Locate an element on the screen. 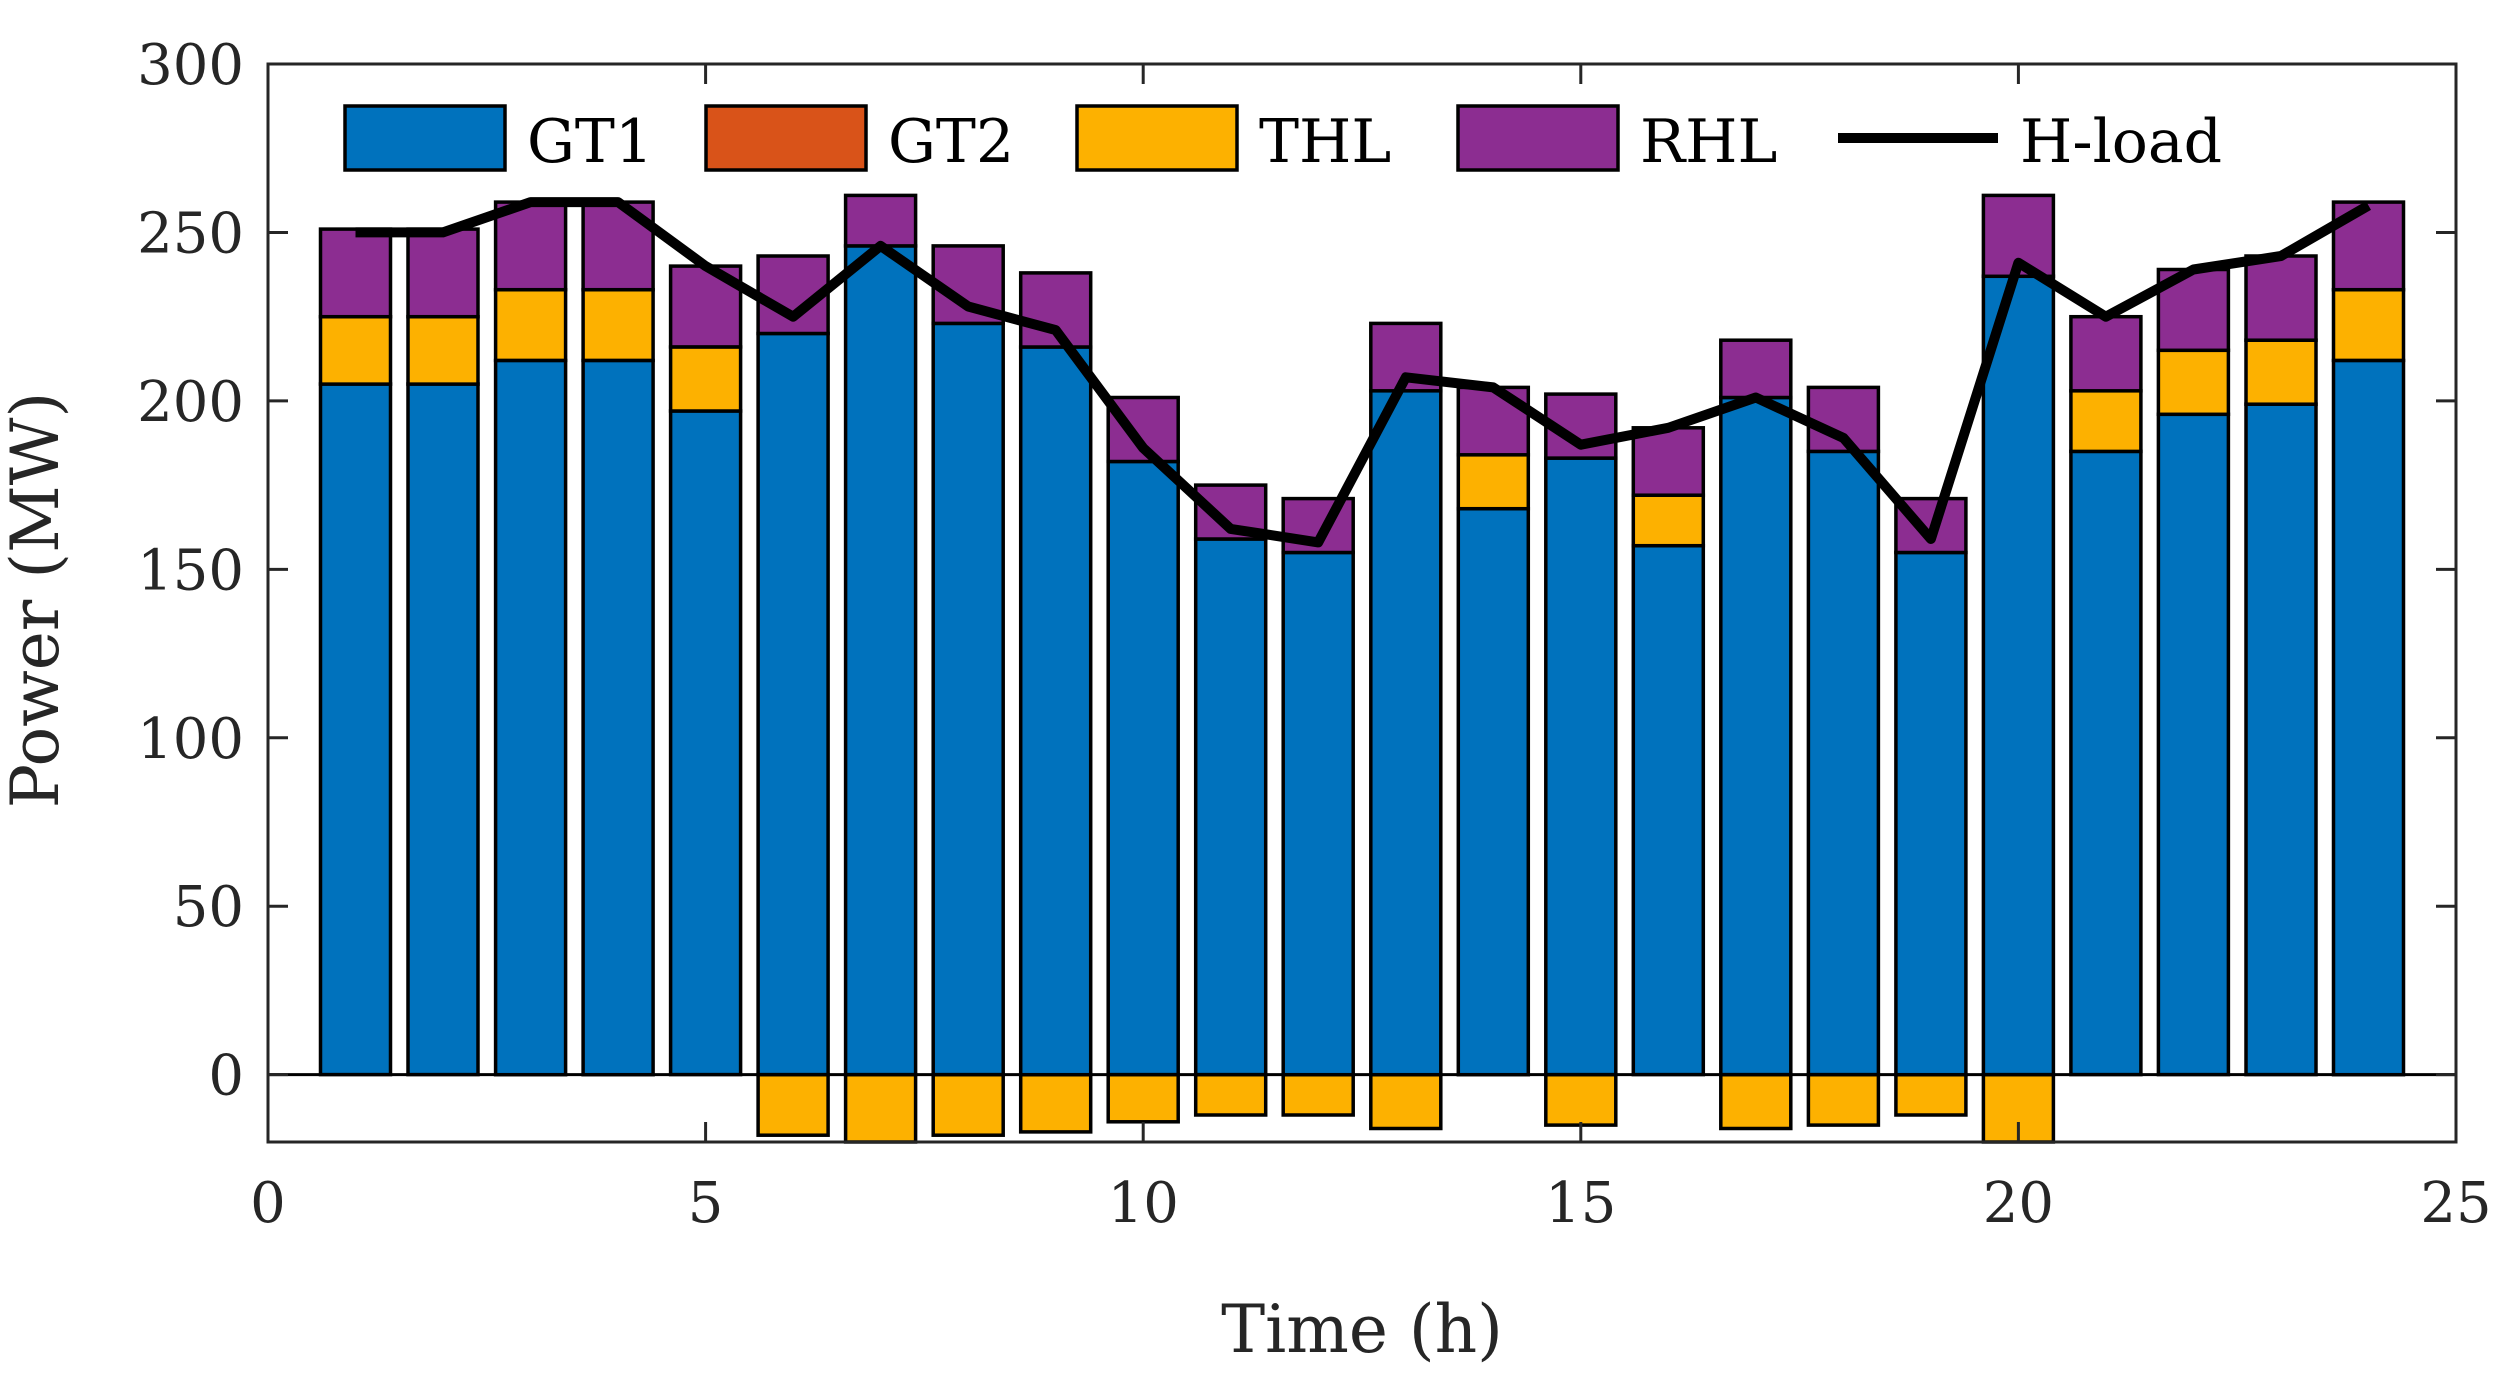 The height and width of the screenshot is (1382, 2499). bar-rhl-t7 is located at coordinates (880, 220).